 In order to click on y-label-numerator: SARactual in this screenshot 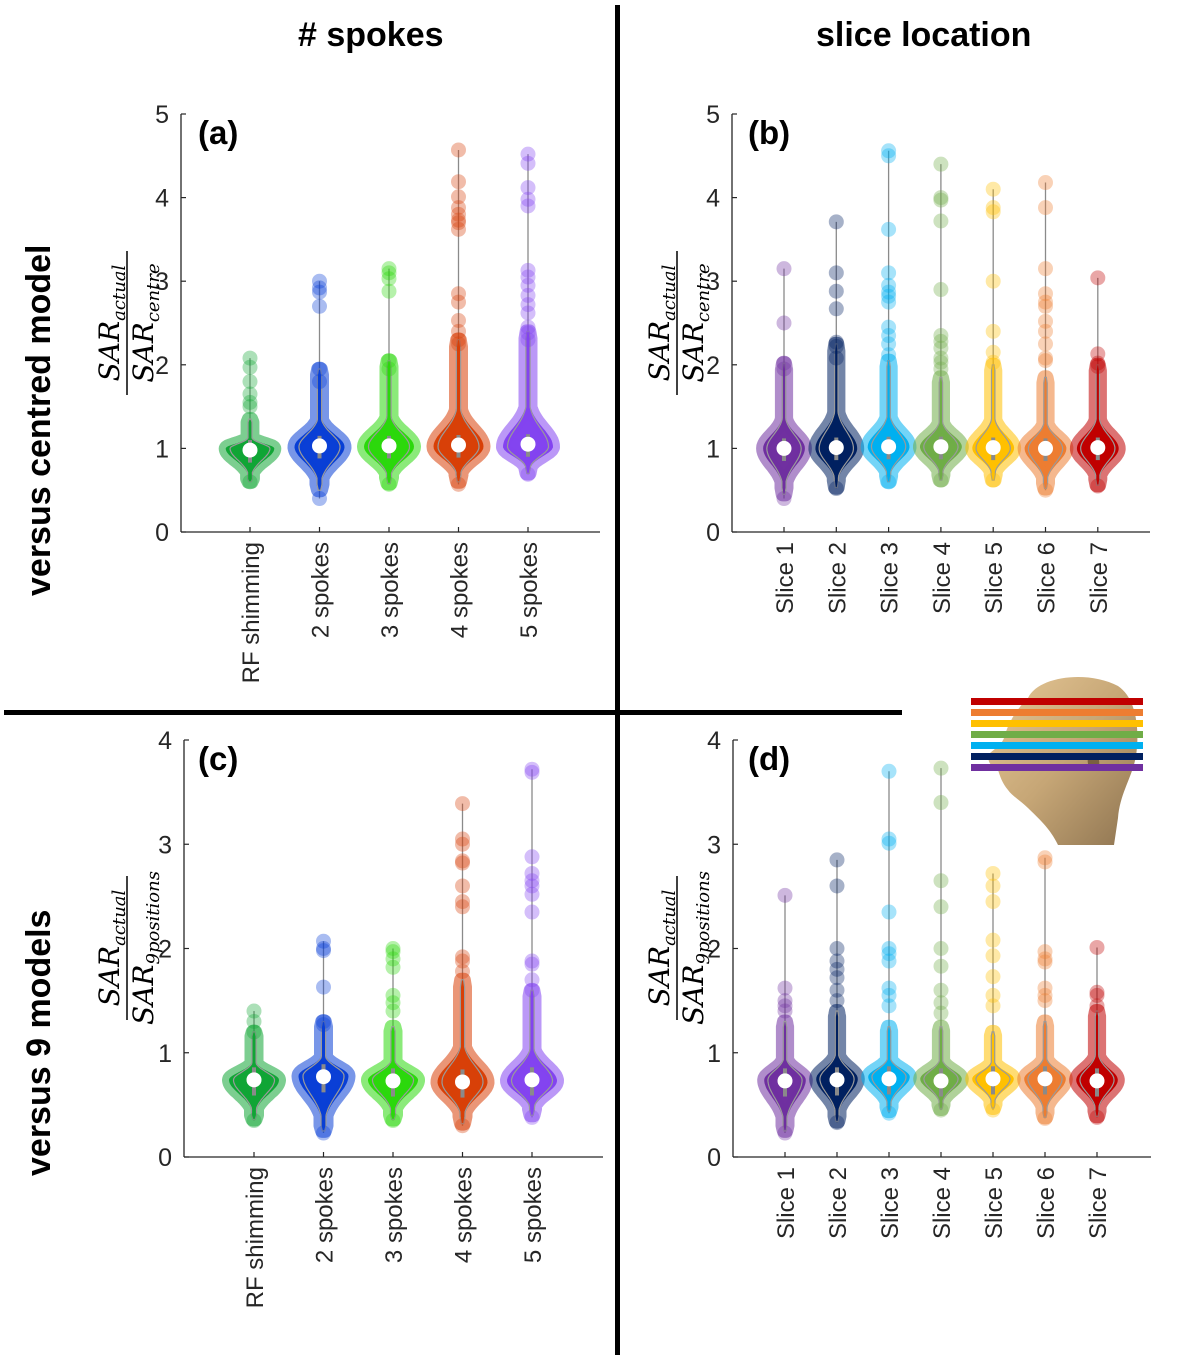, I will do `click(111, 947)`.